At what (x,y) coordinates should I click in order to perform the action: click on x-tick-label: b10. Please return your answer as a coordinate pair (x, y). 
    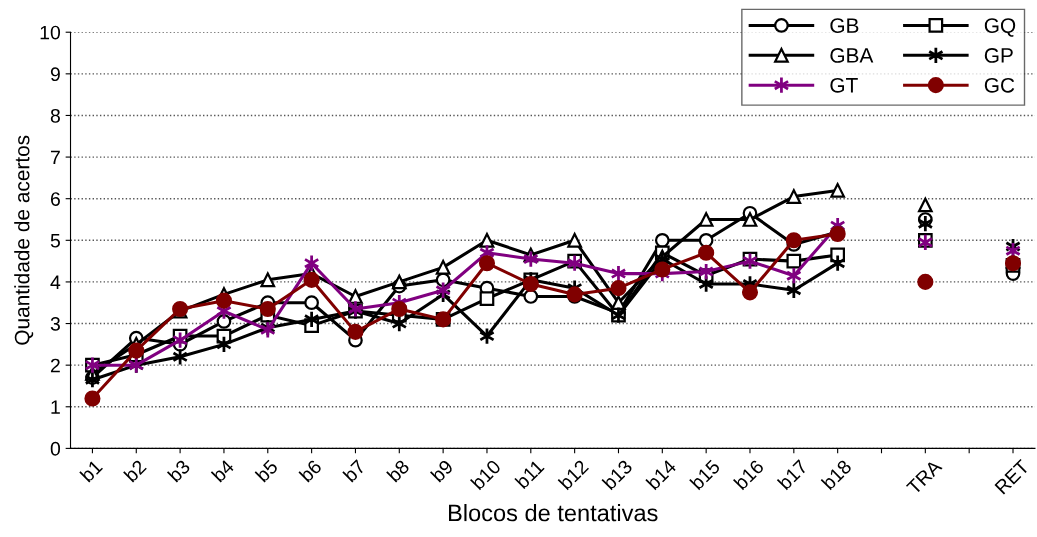
    Looking at the image, I should click on (485, 474).